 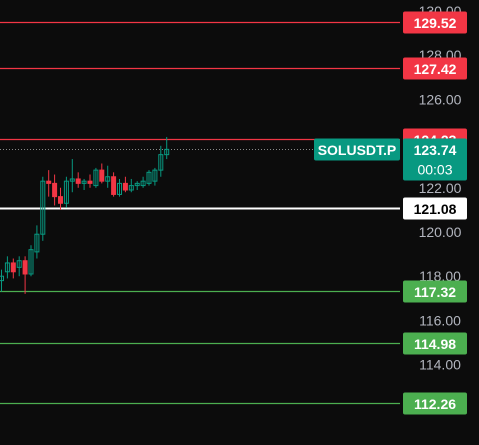 I want to click on symbol-tag-background, so click(x=357, y=149).